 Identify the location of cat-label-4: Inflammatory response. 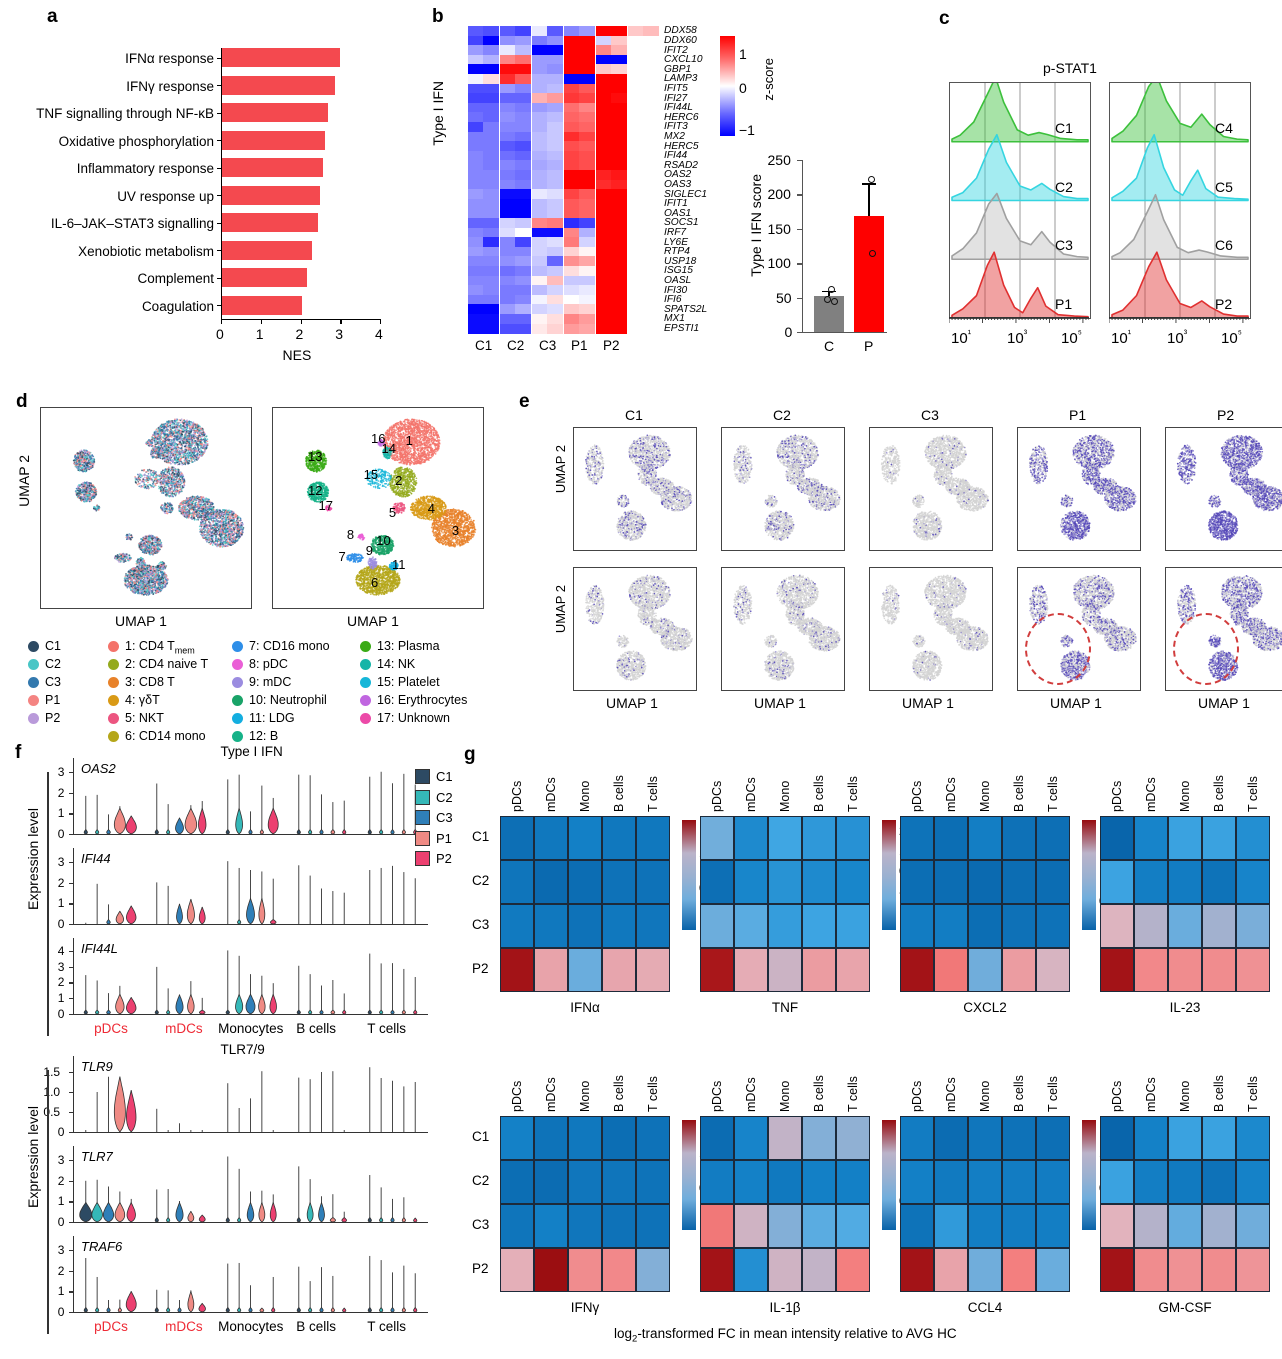
(145, 168).